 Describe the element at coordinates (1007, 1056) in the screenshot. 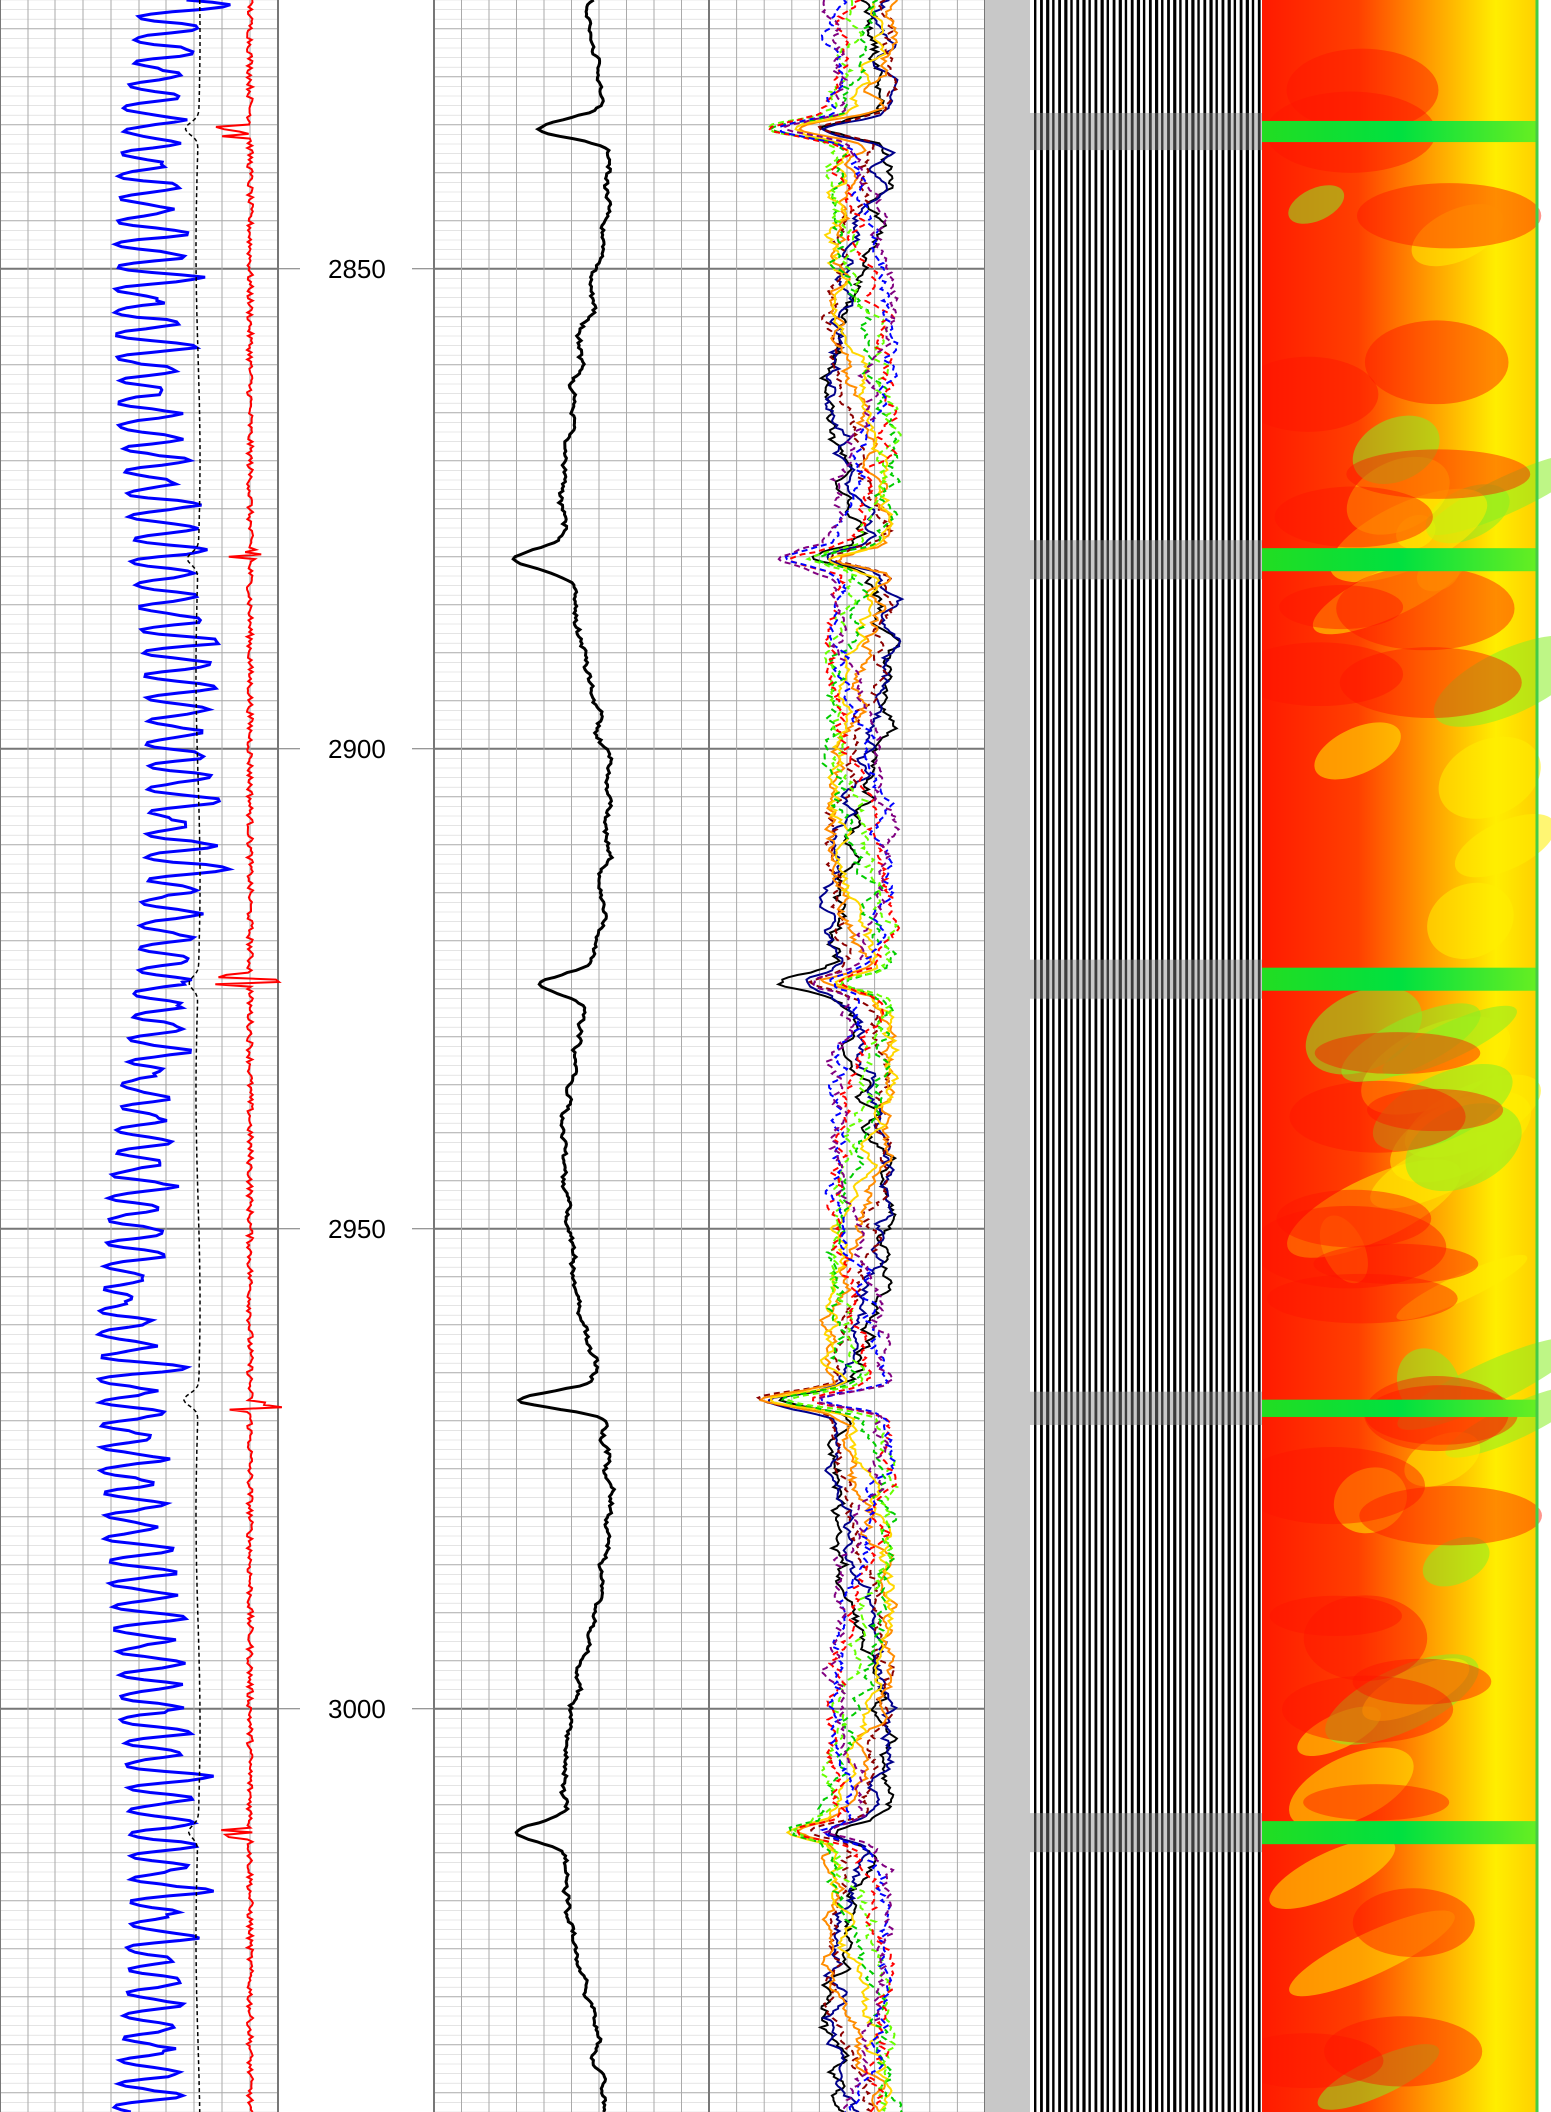

I see `waveform-grey-strip` at that location.